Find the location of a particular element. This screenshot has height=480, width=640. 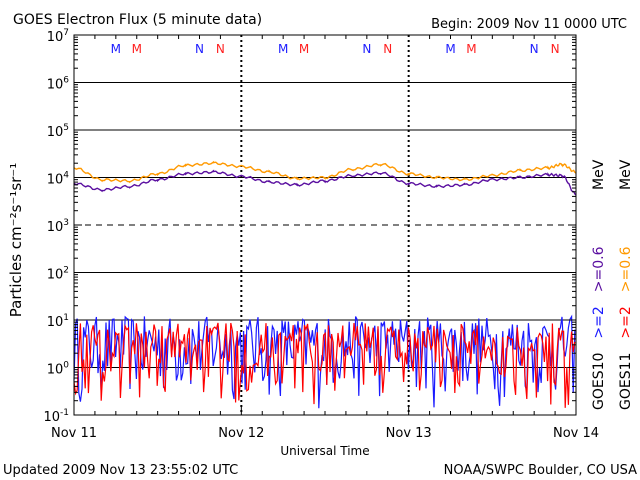

y-axis-label: Particles cm⁻²s⁻¹sr⁻¹ is located at coordinates (16, 240).